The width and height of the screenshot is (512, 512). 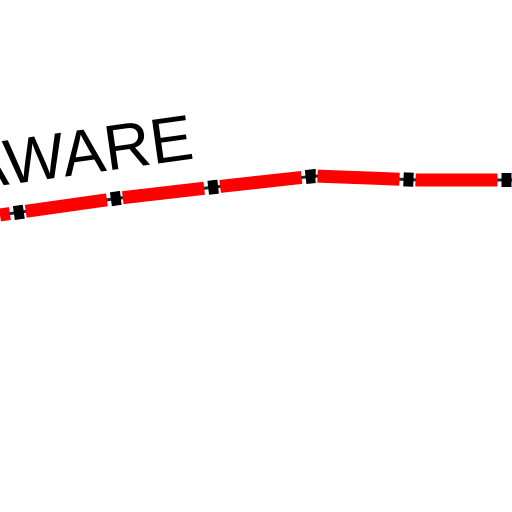 I want to click on boundary-line, so click(x=256, y=195).